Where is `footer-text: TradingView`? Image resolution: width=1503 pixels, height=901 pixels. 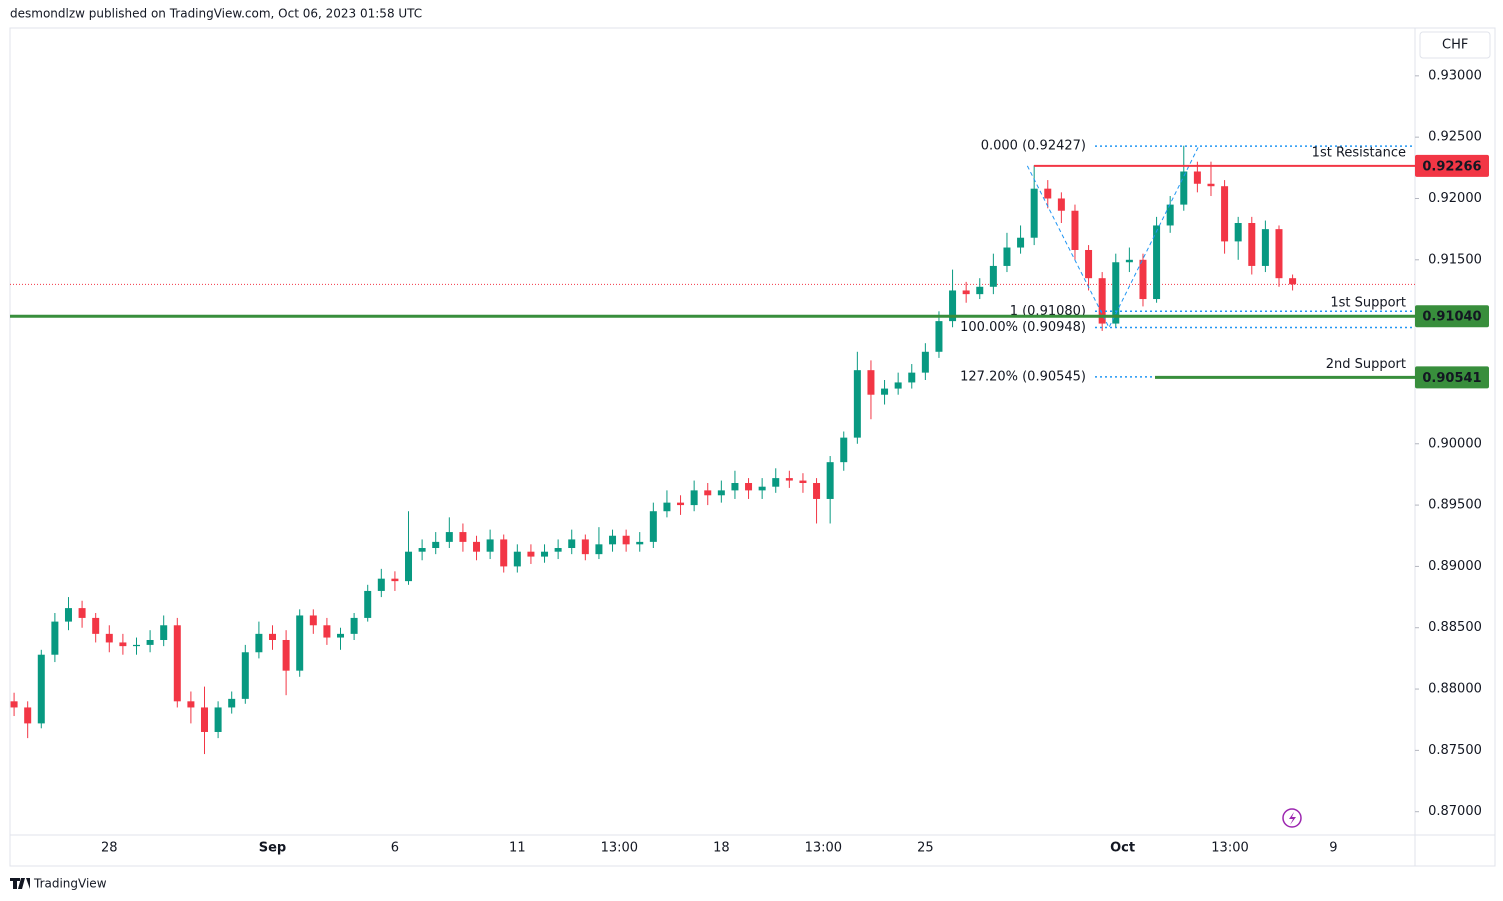
footer-text: TradingView is located at coordinates (70, 884).